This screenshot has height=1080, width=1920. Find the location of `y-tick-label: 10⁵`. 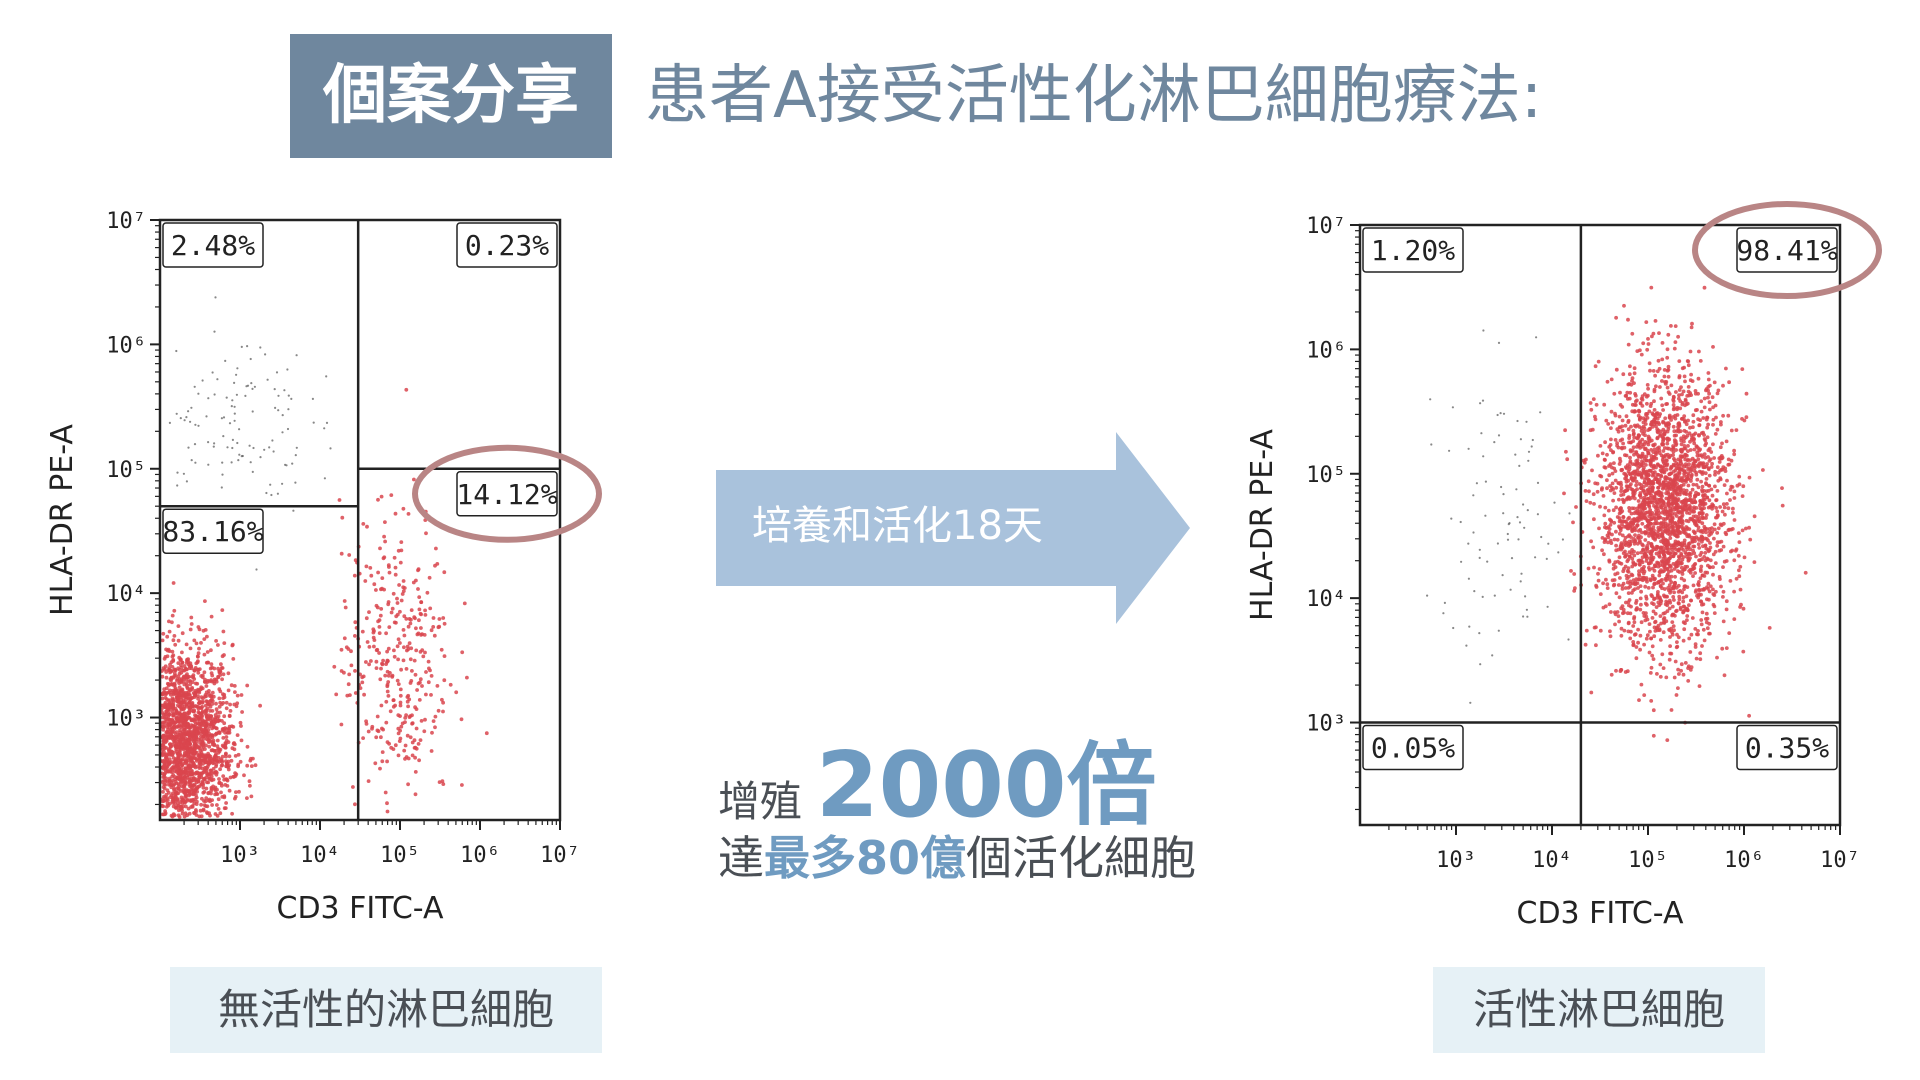

y-tick-label: 10⁵ is located at coordinates (1326, 475).